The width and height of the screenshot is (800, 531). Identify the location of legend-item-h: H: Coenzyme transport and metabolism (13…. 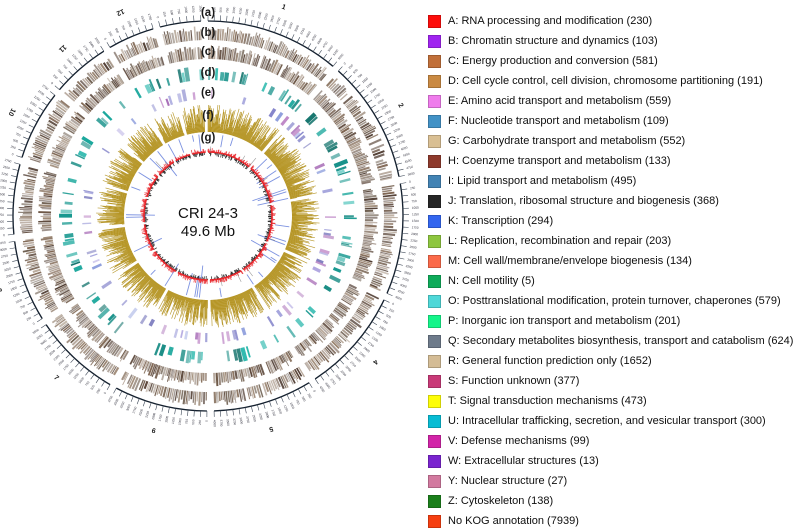
(613, 161).